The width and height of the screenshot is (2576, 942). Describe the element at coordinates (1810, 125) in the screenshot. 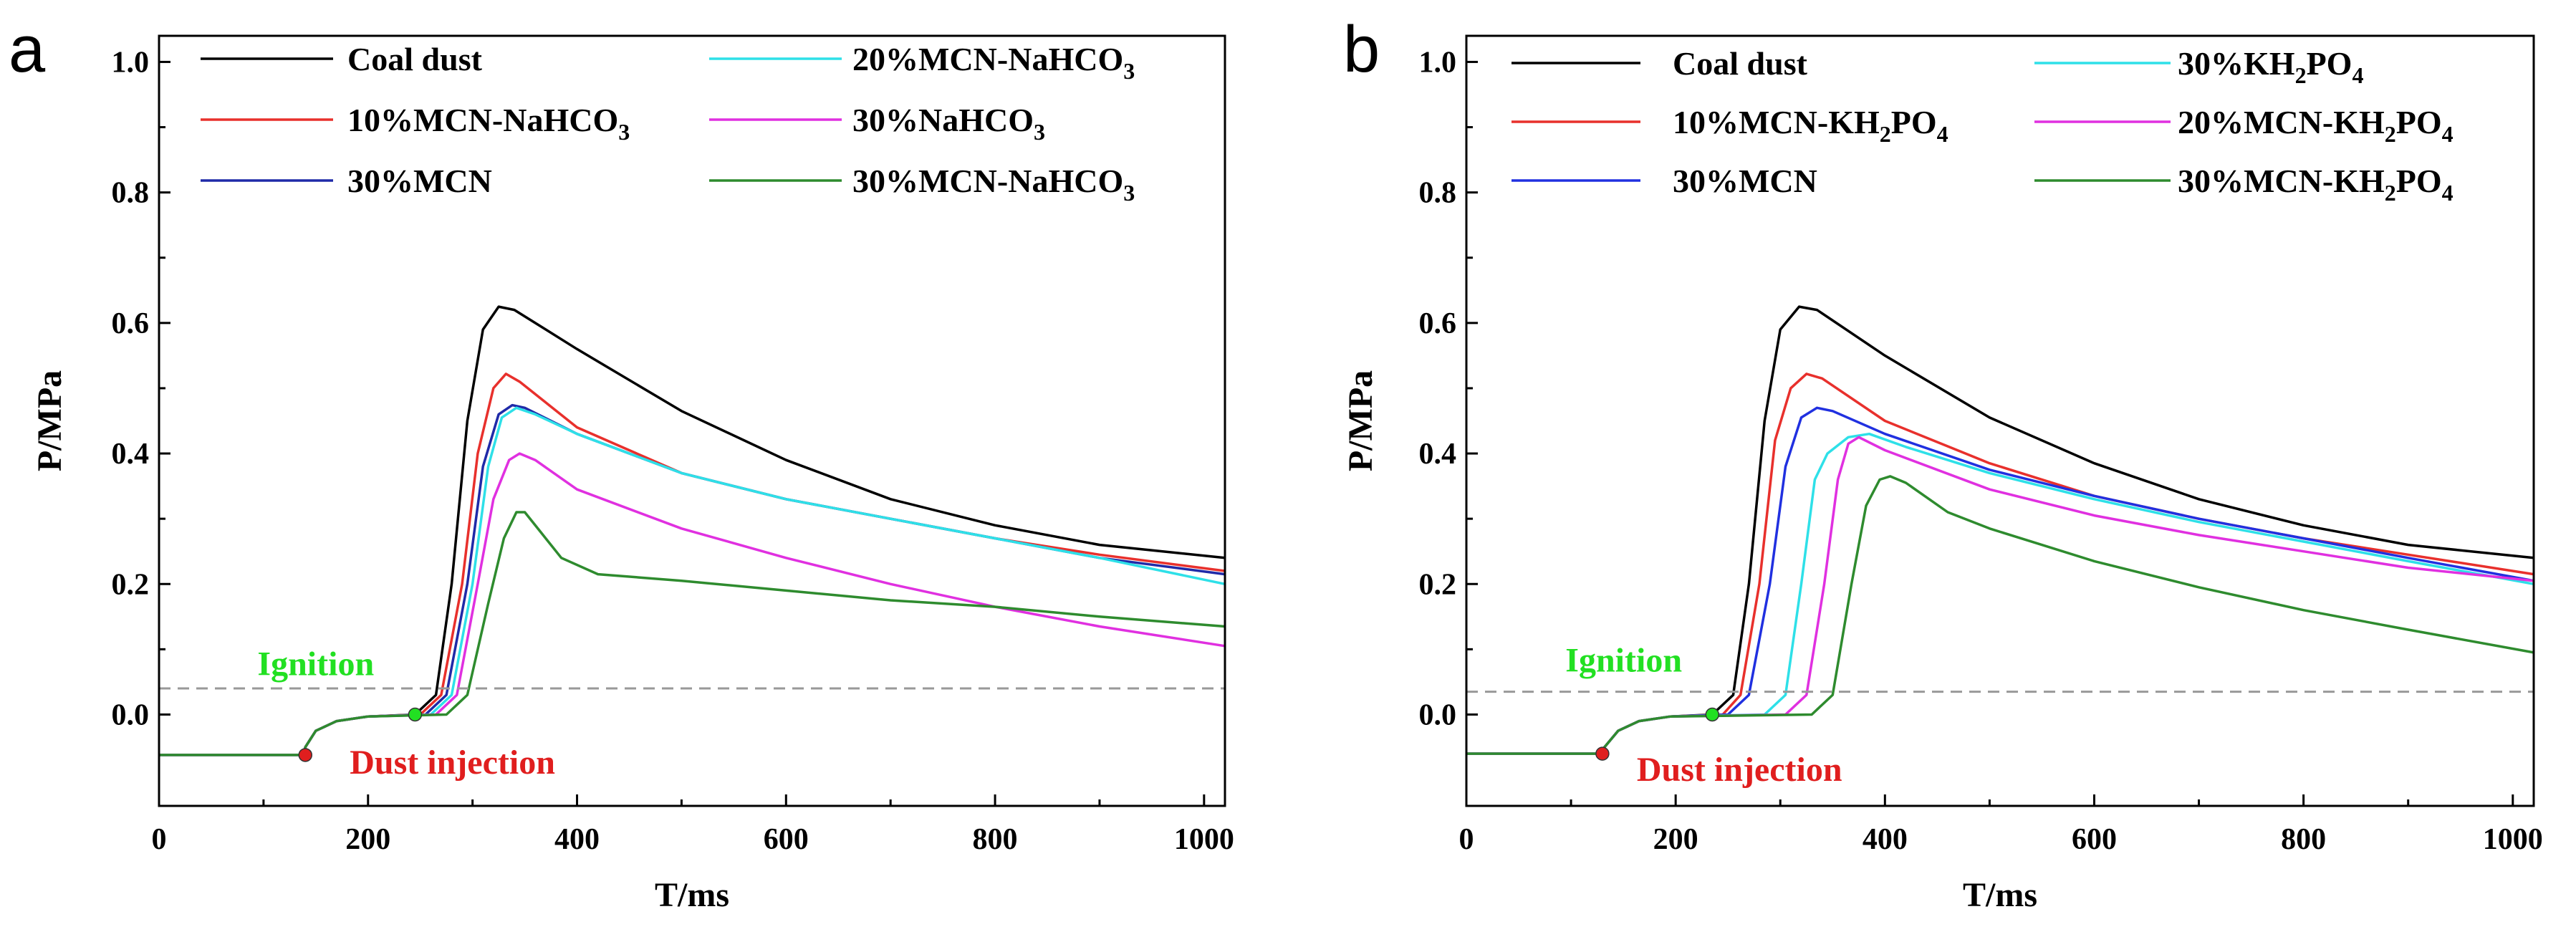

I see `legend-label: 10%MCN-KH2PO4` at that location.